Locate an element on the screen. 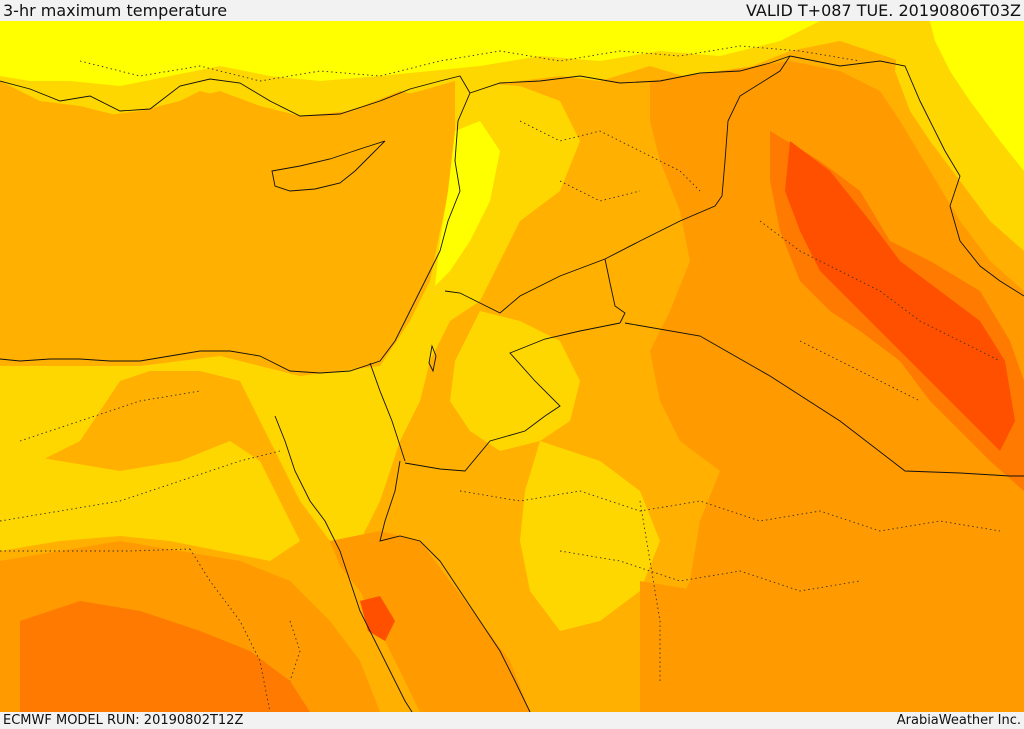  border-syria-iraq is located at coordinates (697, 157).